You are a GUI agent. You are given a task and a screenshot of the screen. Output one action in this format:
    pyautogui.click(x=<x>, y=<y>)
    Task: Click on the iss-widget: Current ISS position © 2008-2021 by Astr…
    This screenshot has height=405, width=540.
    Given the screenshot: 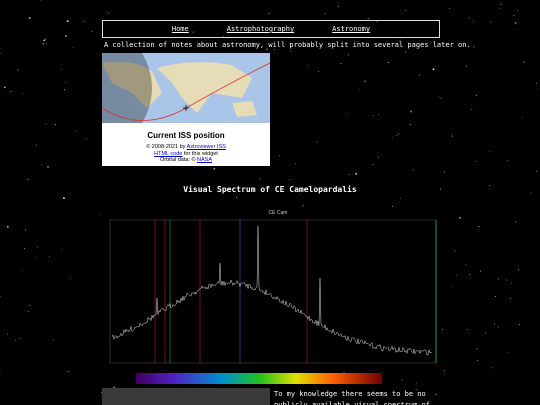 What is the action you would take?
    pyautogui.click(x=186, y=109)
    